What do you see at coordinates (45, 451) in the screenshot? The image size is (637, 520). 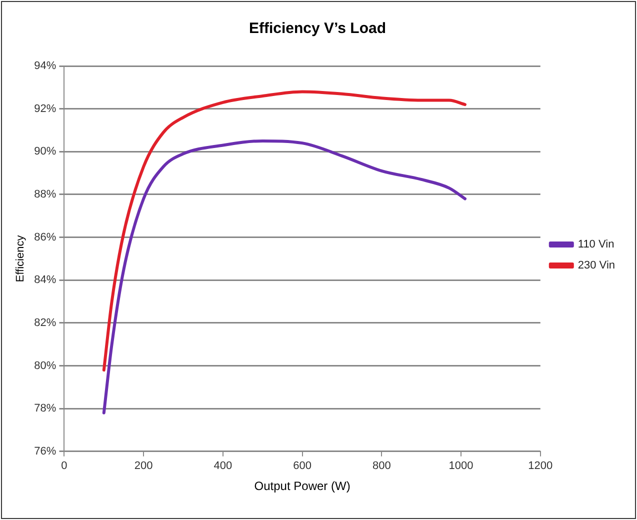 I see `y-tick-label: 76%` at bounding box center [45, 451].